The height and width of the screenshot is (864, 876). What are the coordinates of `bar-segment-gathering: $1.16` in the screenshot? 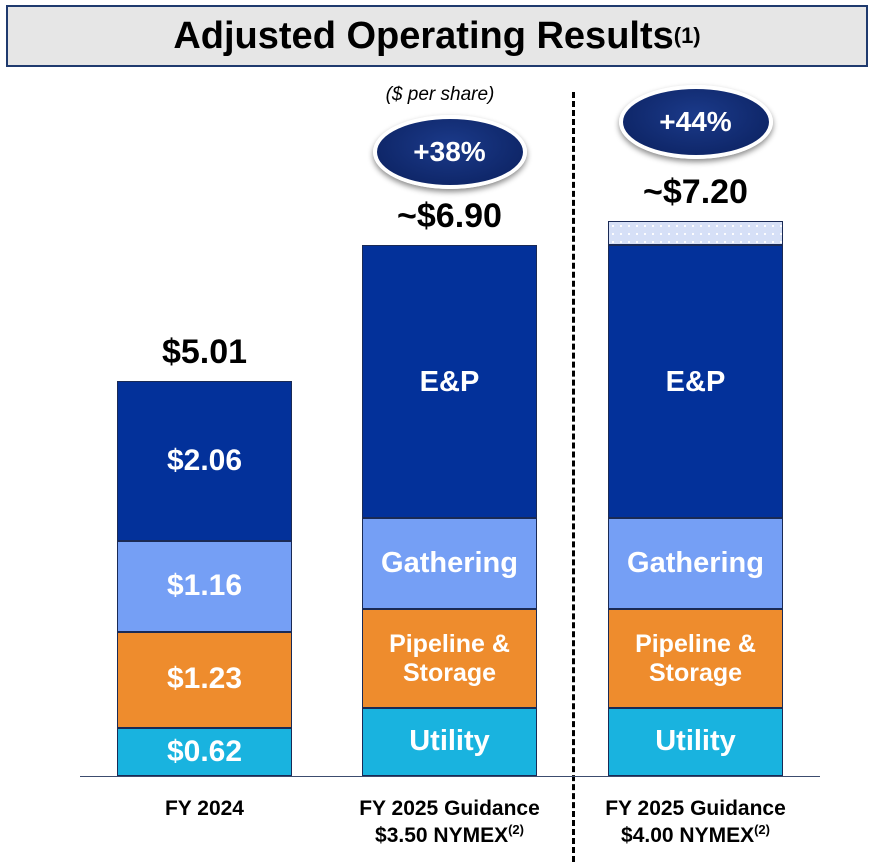 It's located at (204, 586).